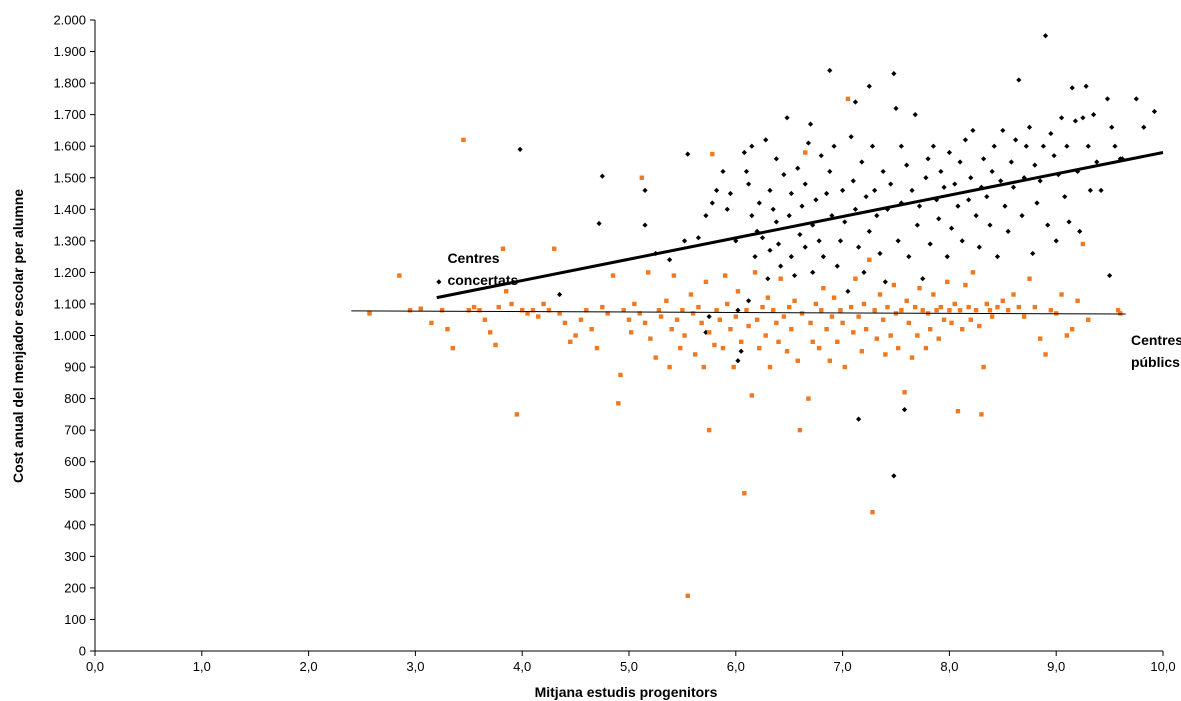  I want to click on x-tick-label: 10,0, so click(1162, 666).